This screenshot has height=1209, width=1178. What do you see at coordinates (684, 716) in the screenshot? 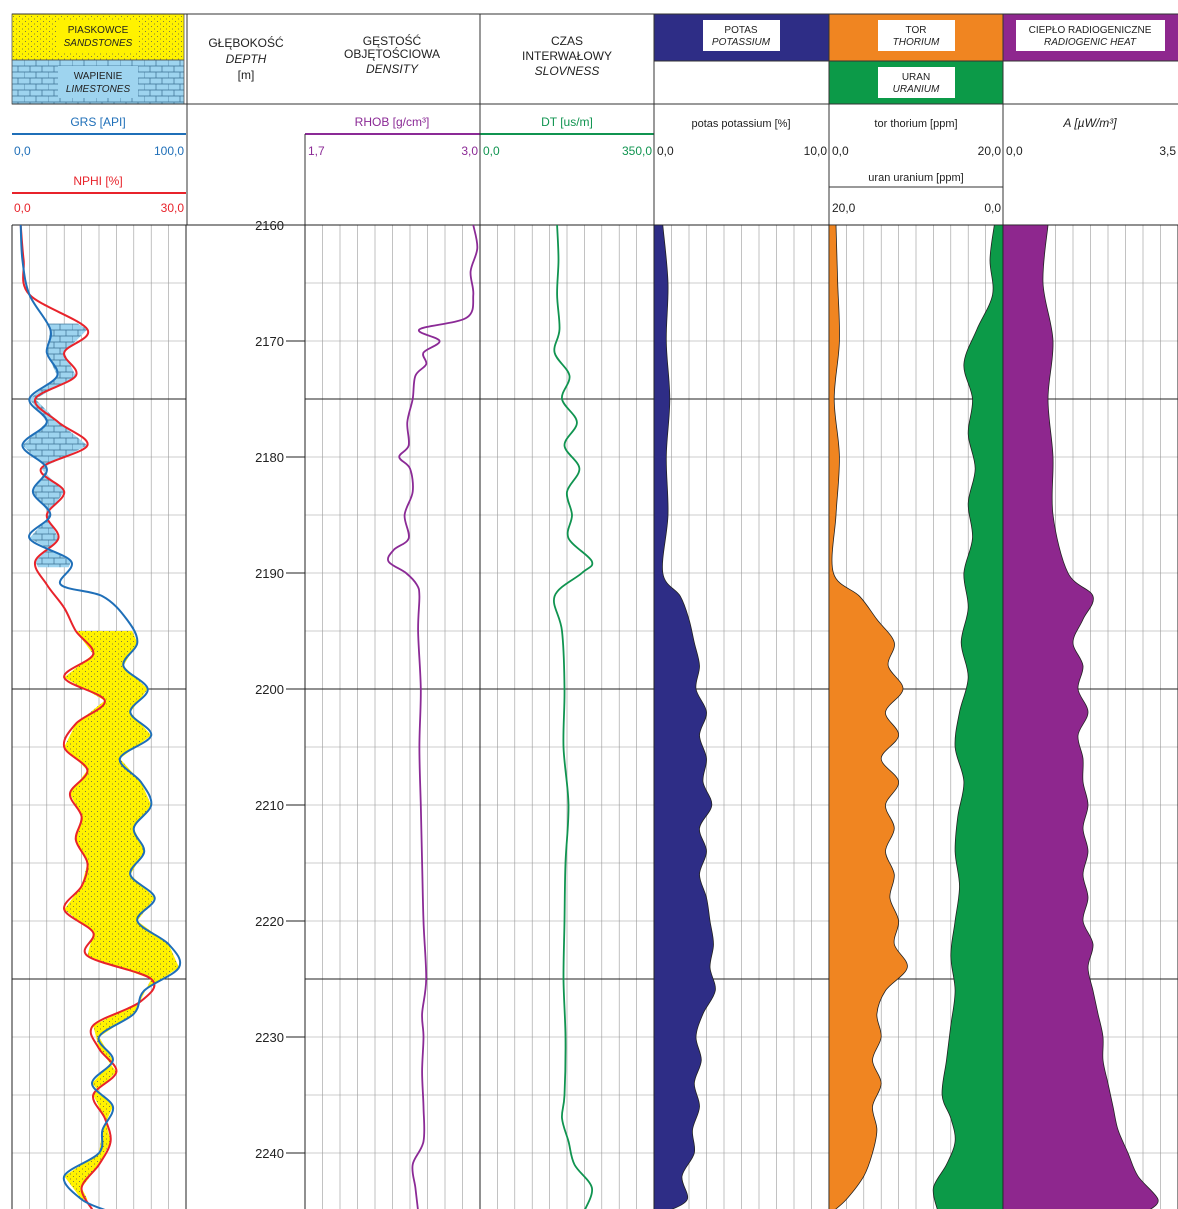
I see `potassium-area` at bounding box center [684, 716].